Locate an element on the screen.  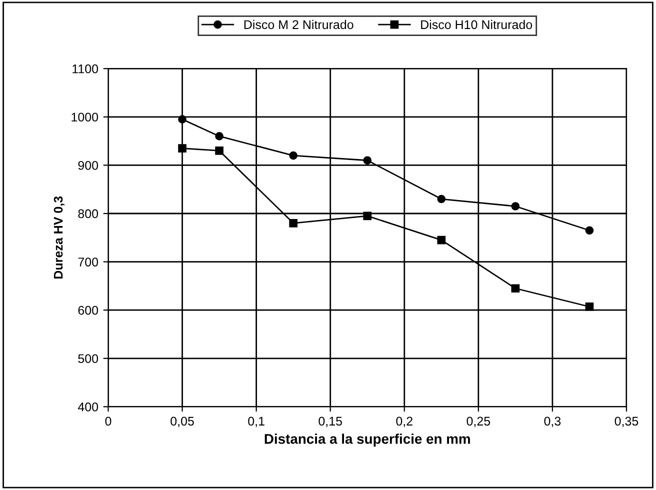
legend-label: Disco M 2 Nitrurado is located at coordinates (299, 25).